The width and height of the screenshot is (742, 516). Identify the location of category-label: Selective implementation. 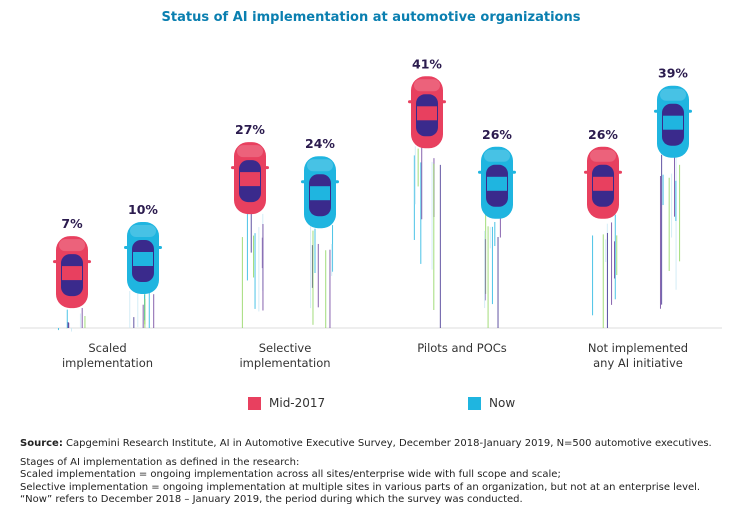
(285, 355).